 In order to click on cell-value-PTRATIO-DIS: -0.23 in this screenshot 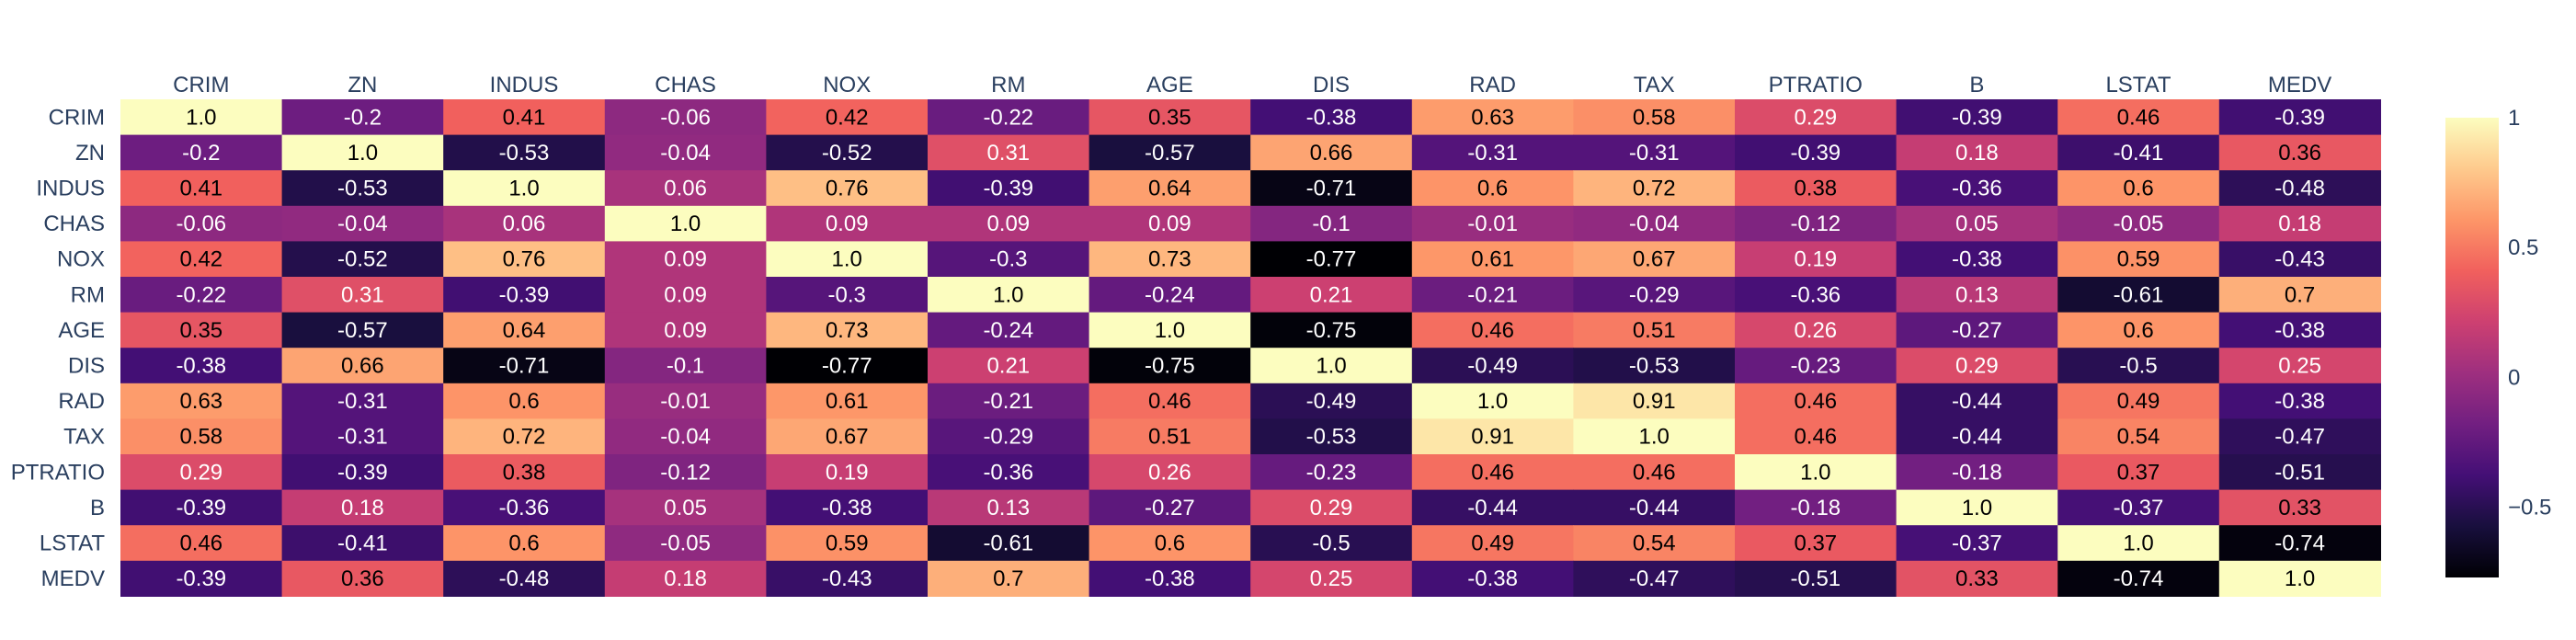, I will do `click(1331, 472)`.